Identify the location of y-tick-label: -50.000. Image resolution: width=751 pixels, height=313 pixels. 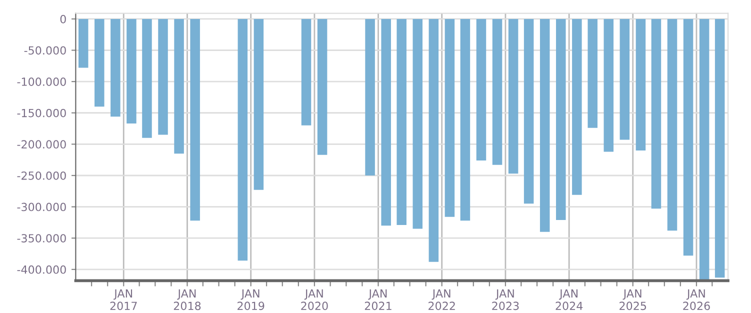
(45, 50).